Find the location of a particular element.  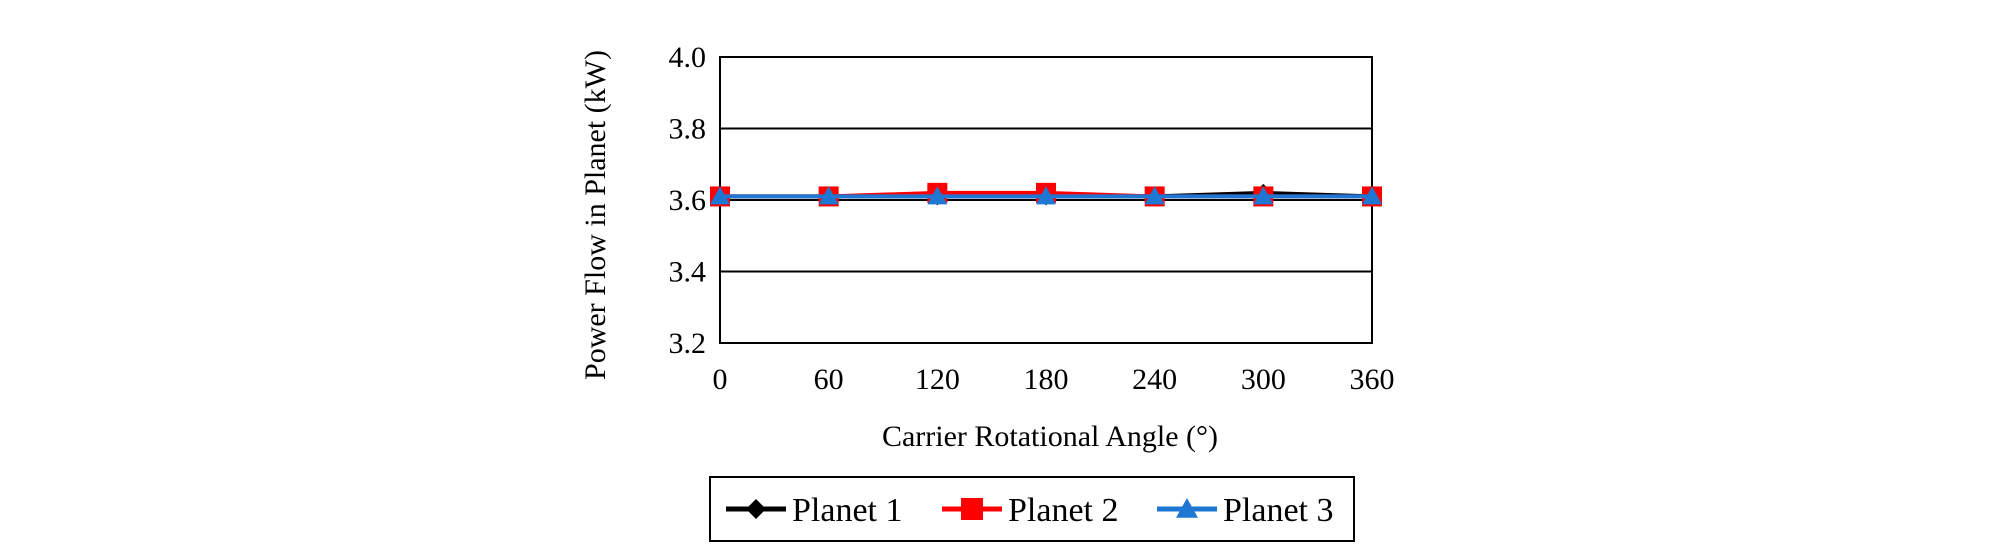

series-group is located at coordinates (1046, 194).